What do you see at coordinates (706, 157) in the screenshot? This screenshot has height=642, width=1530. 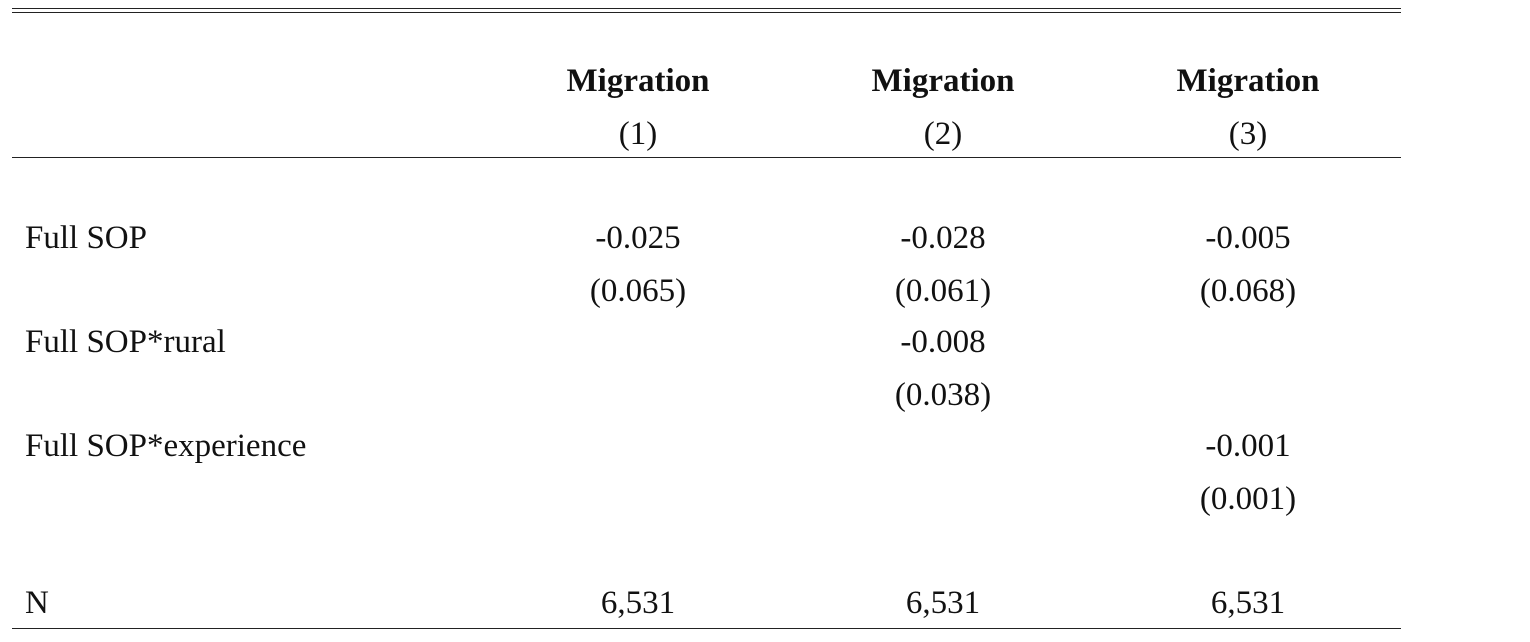 I see `header-rule` at bounding box center [706, 157].